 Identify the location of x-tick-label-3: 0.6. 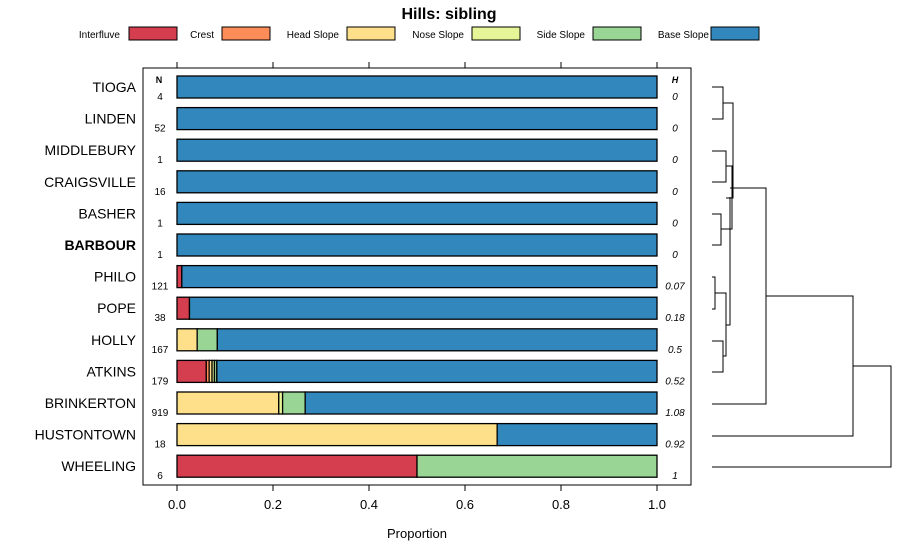
(465, 504).